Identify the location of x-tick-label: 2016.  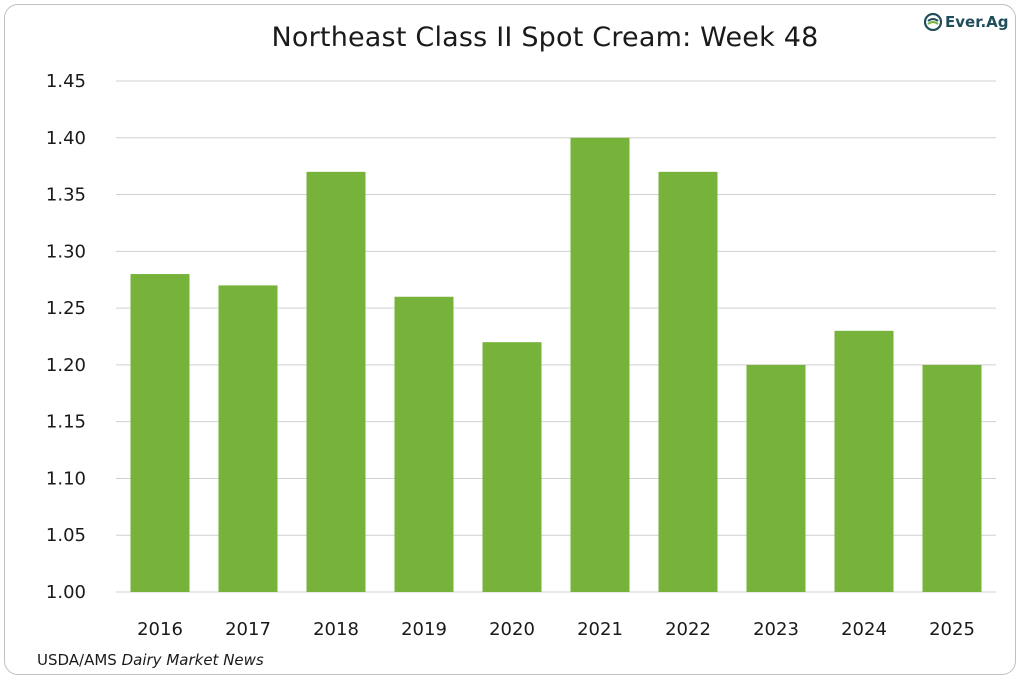
(160, 629).